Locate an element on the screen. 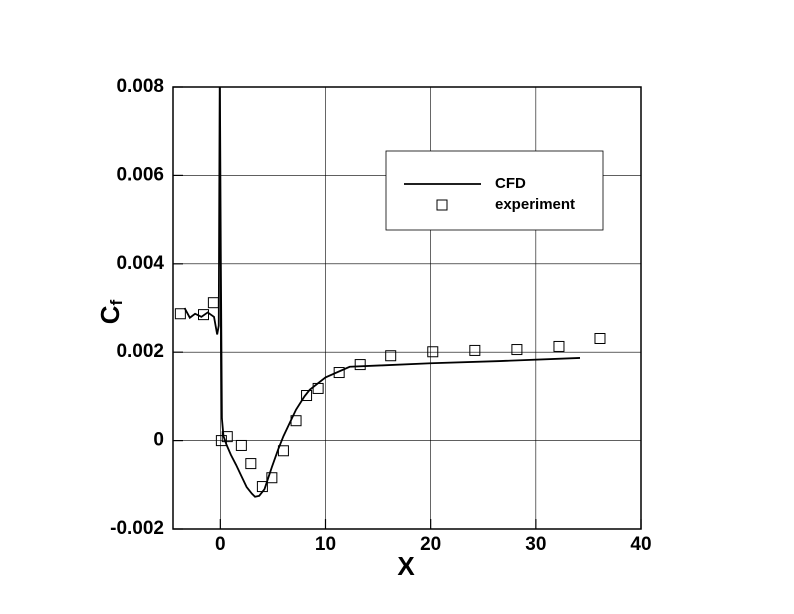 This screenshot has height=614, width=794. legend-label: CFD is located at coordinates (510, 183).